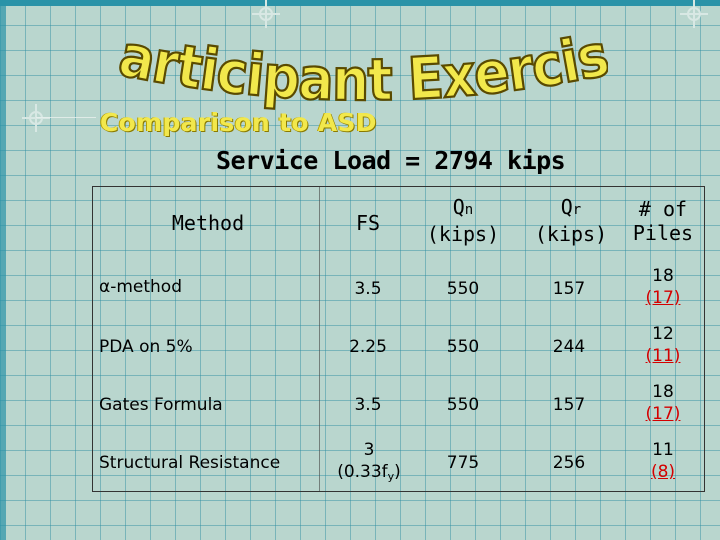  What do you see at coordinates (571, 234) in the screenshot?
I see `qr-unit: (kips)` at bounding box center [571, 234].